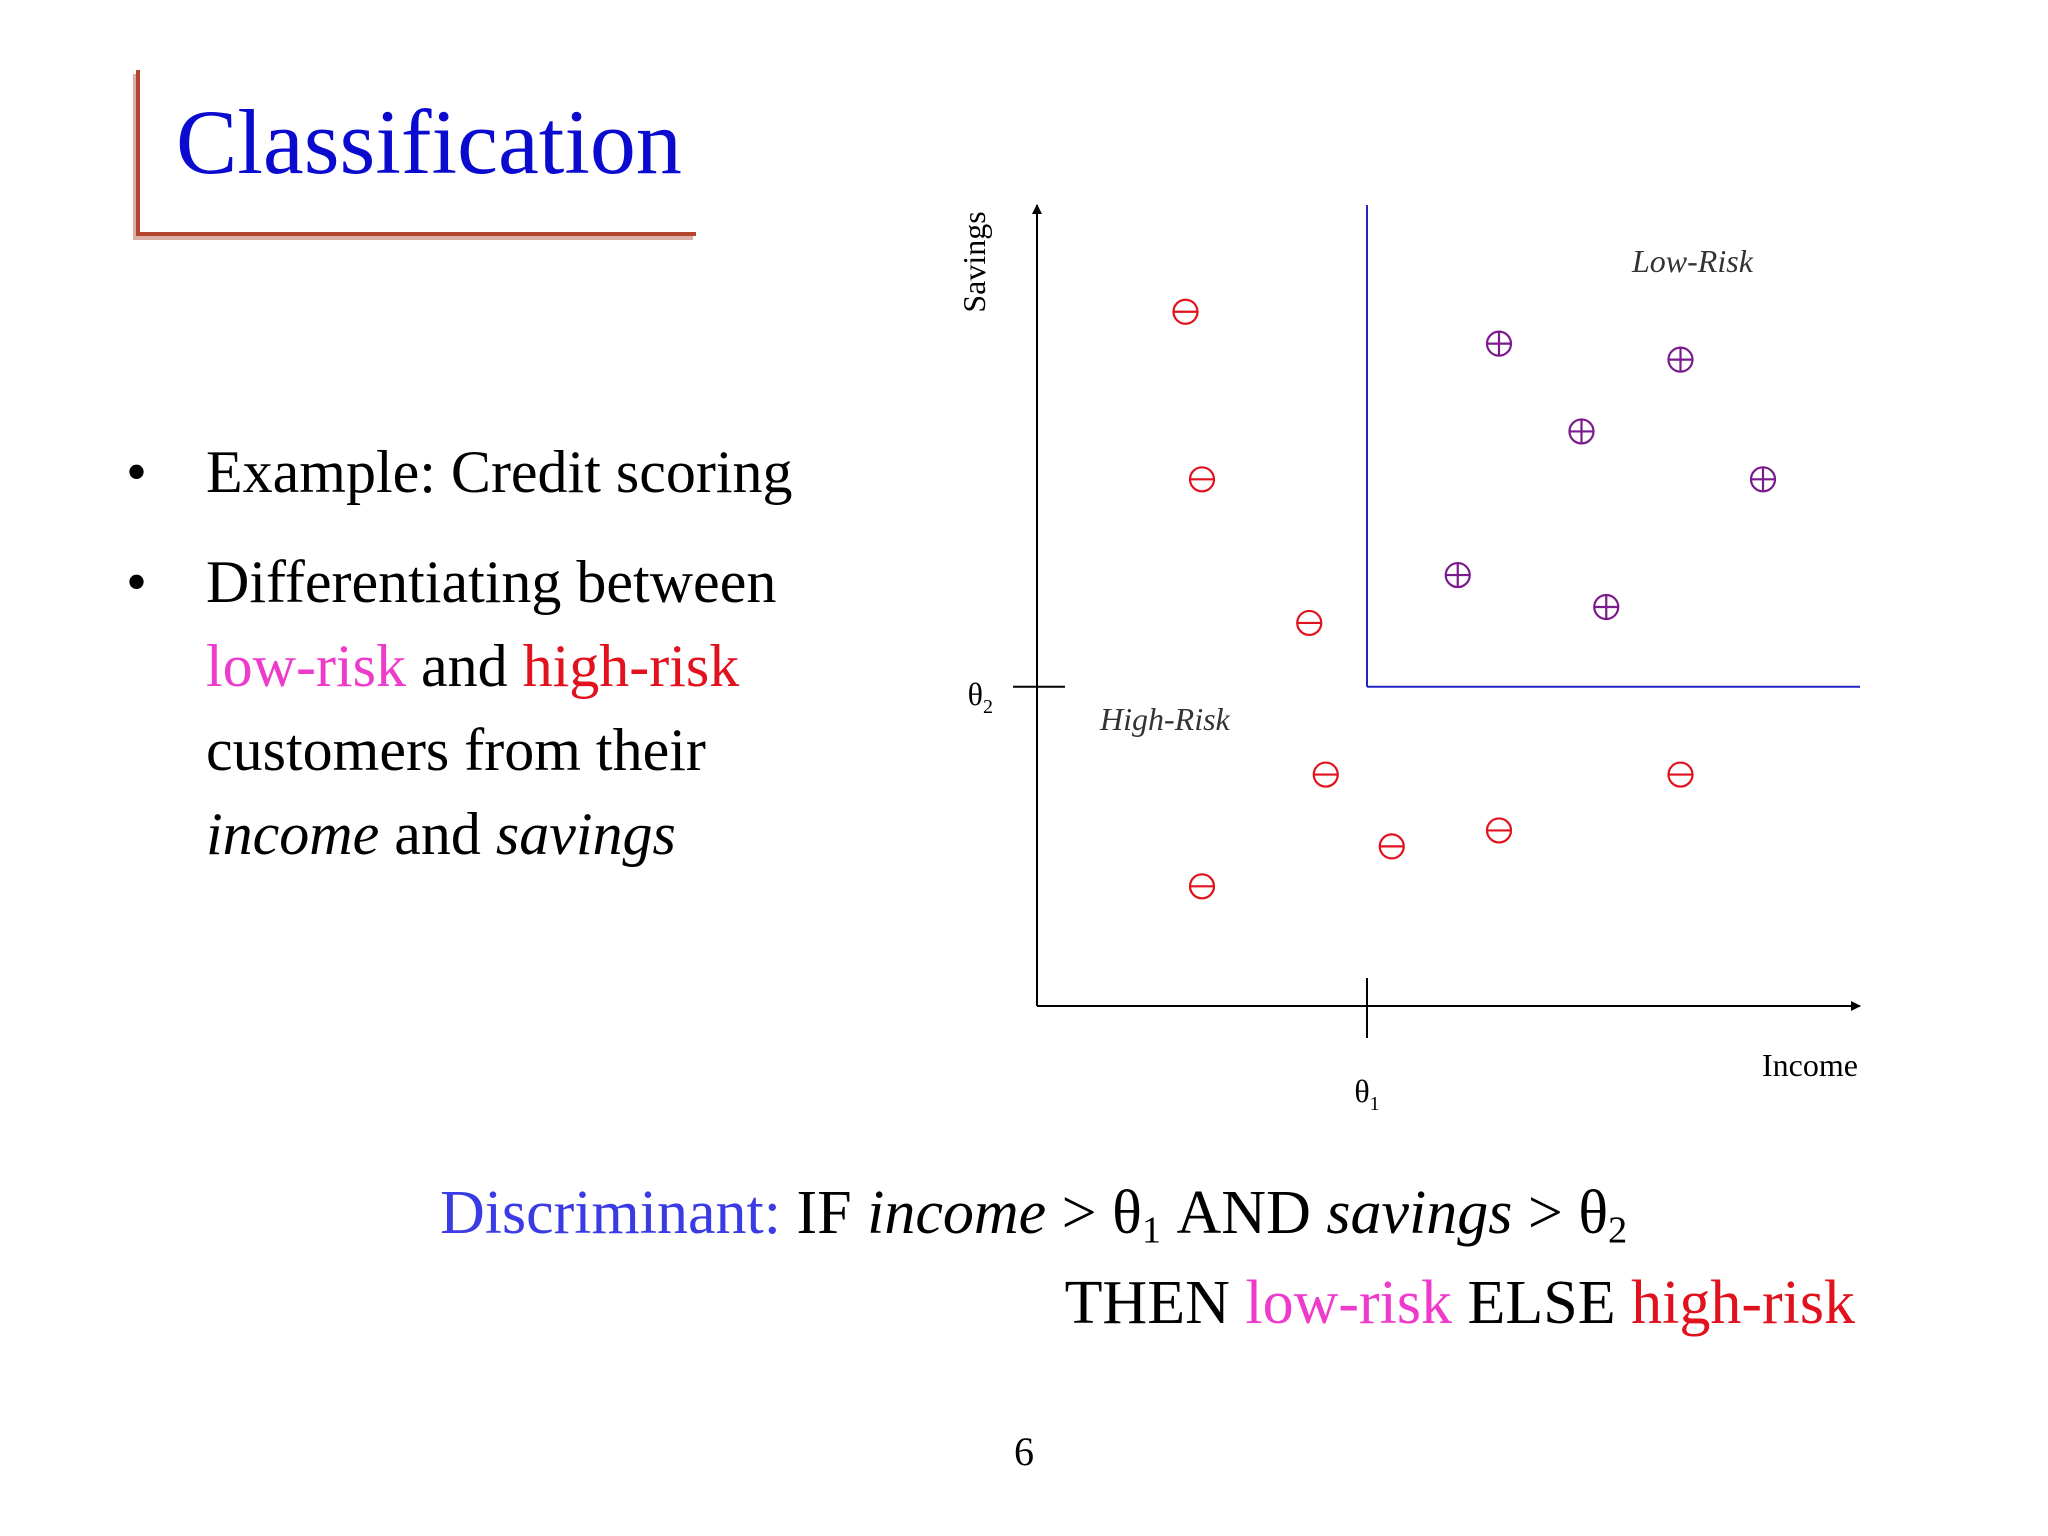 This screenshot has height=1536, width=2048. Describe the element at coordinates (1024, 1451) in the screenshot. I see `page-number: 6` at that location.